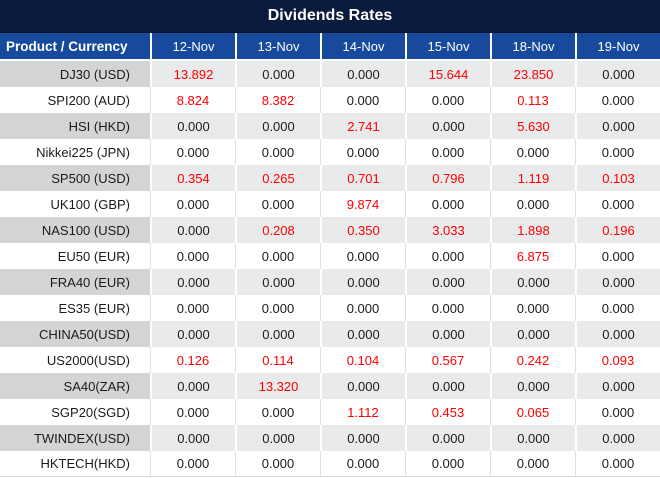  Describe the element at coordinates (362, 47) in the screenshot. I see `column-header-date: 14-Nov` at that location.